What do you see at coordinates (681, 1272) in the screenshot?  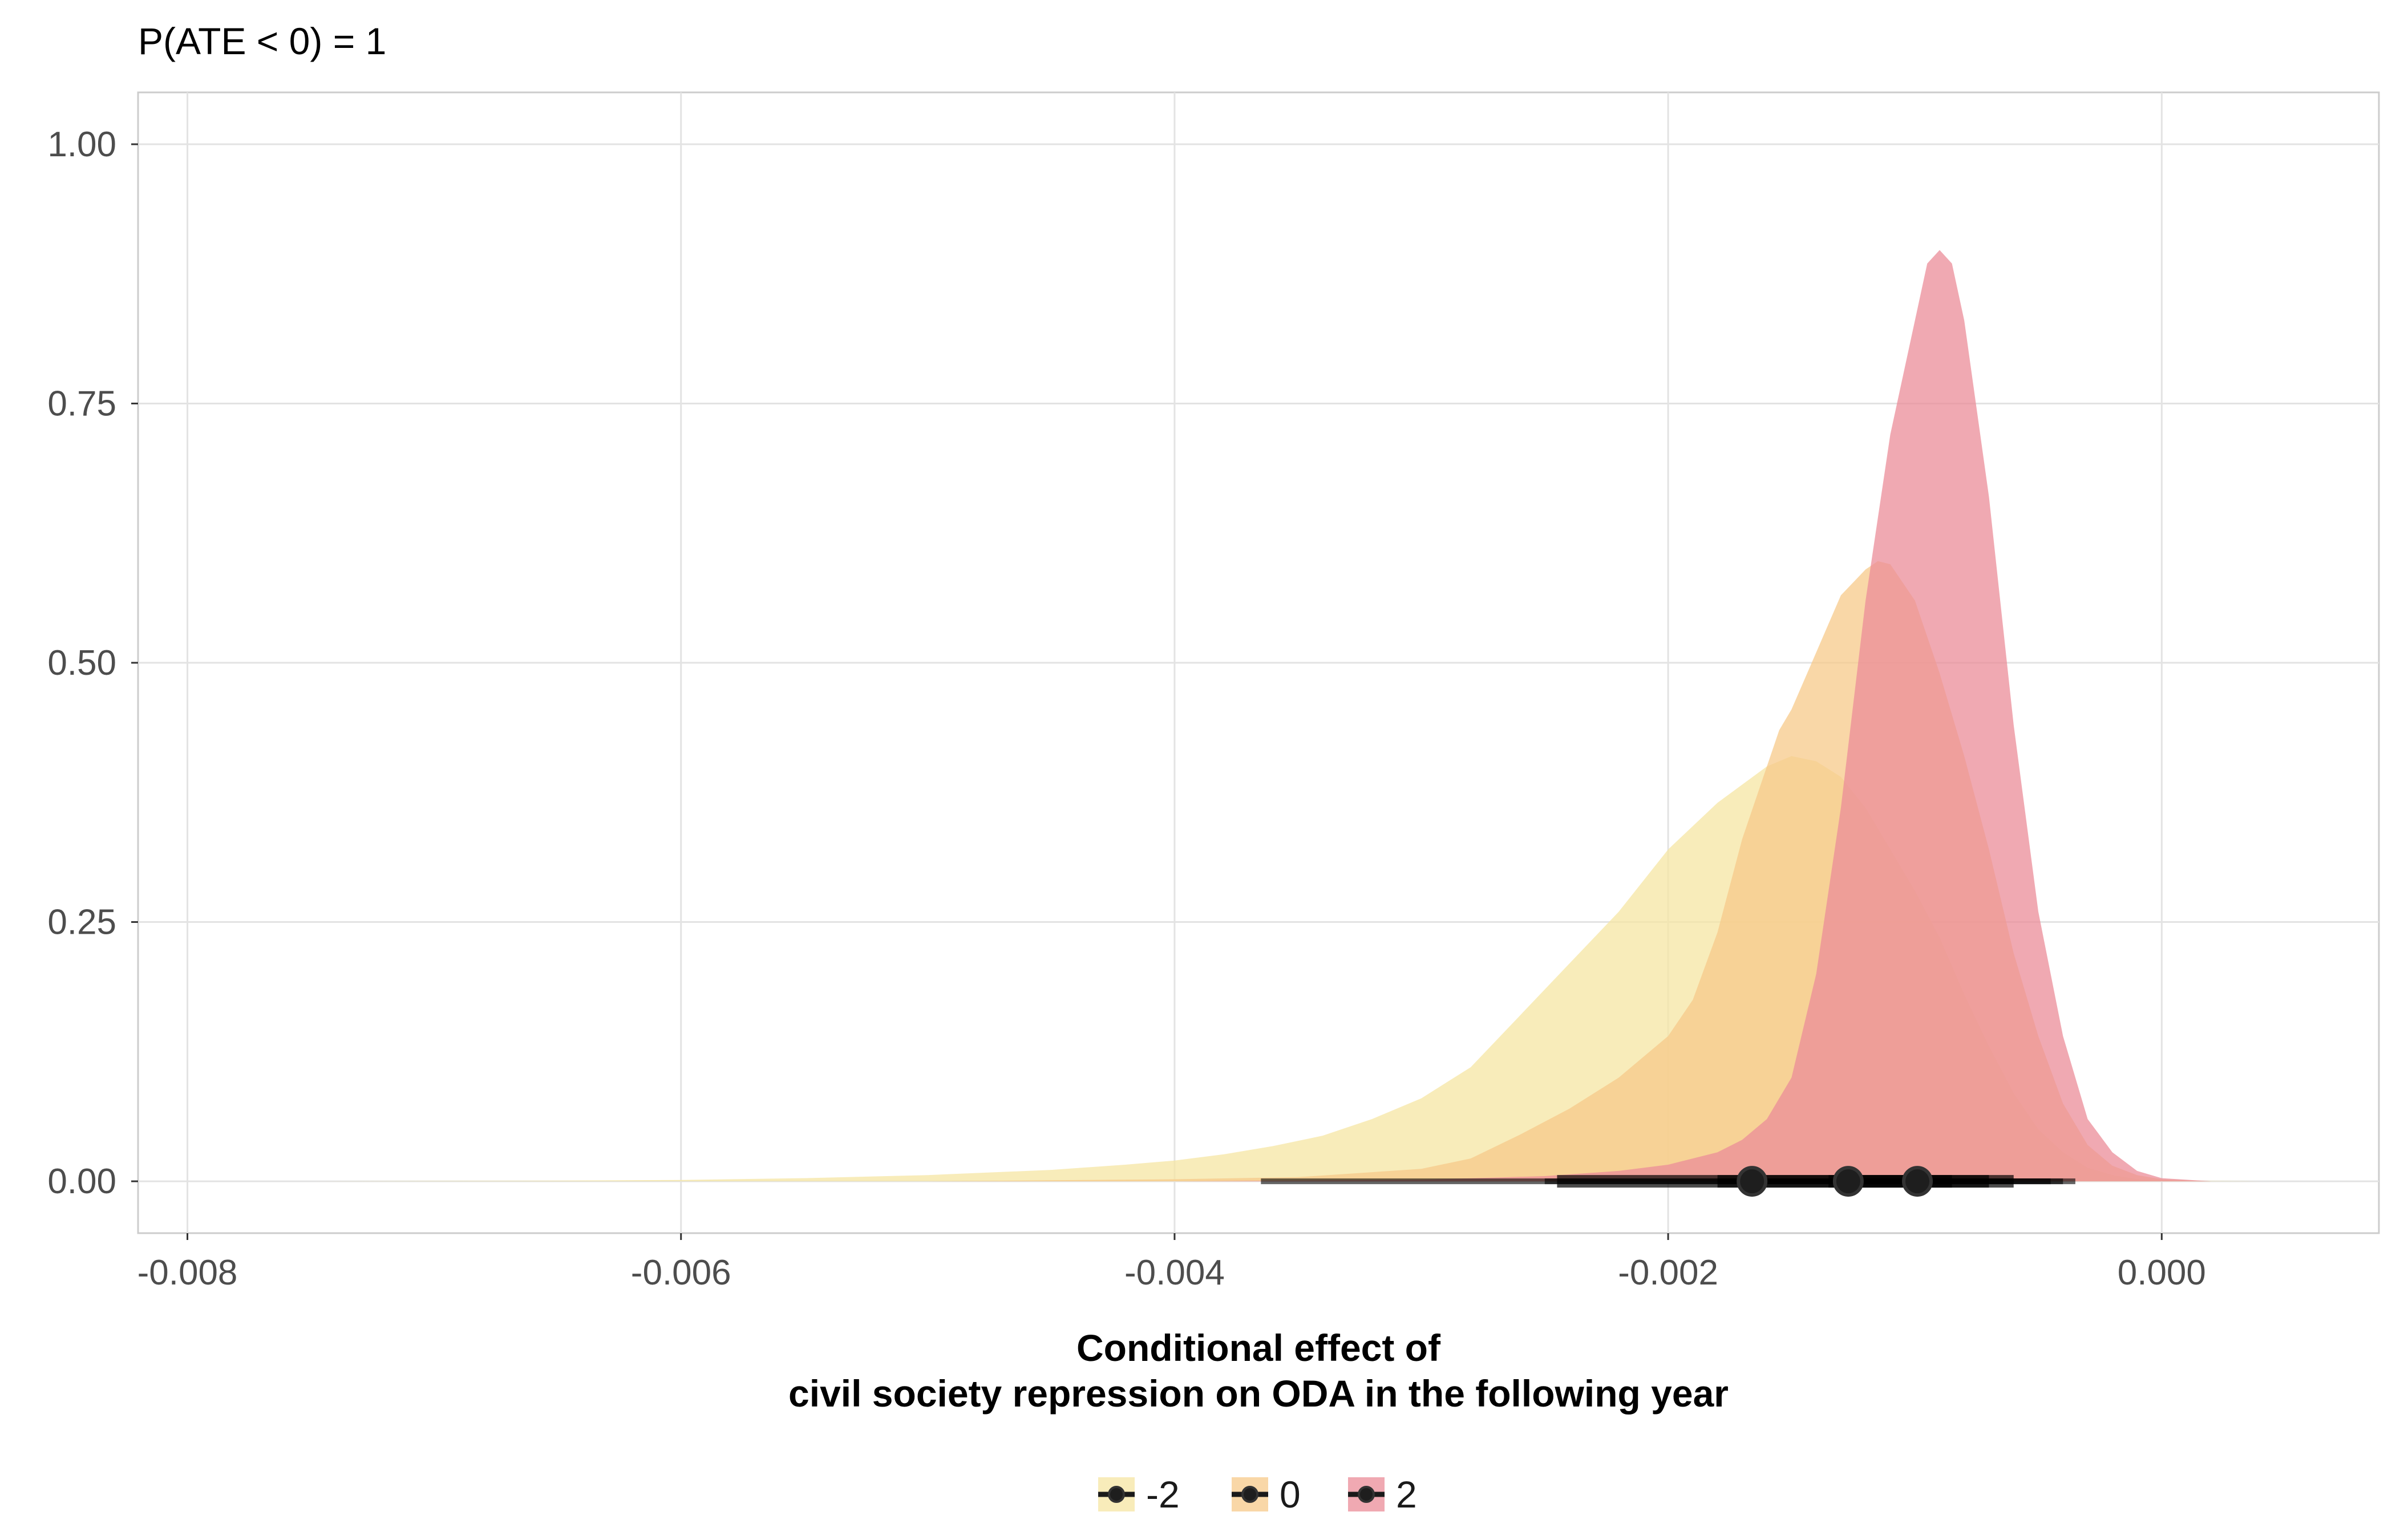 I see `x-tick-label: -0.006` at bounding box center [681, 1272].